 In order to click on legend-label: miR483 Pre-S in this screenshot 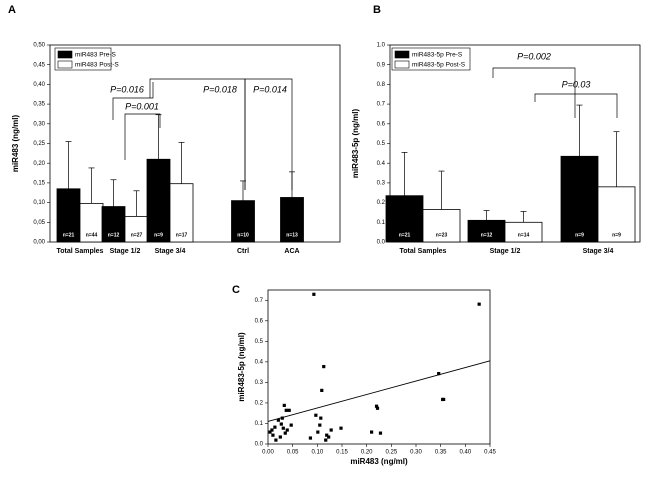, I will do `click(95, 55)`.